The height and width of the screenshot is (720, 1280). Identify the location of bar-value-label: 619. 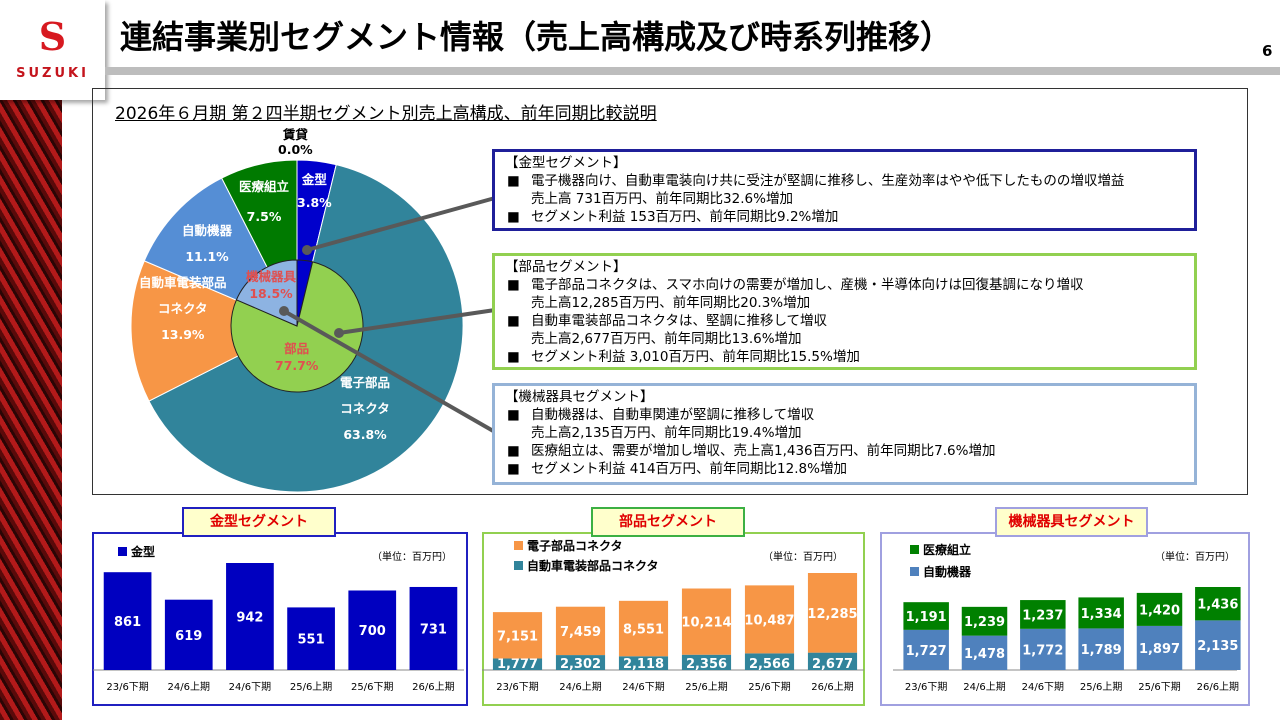
(188, 636).